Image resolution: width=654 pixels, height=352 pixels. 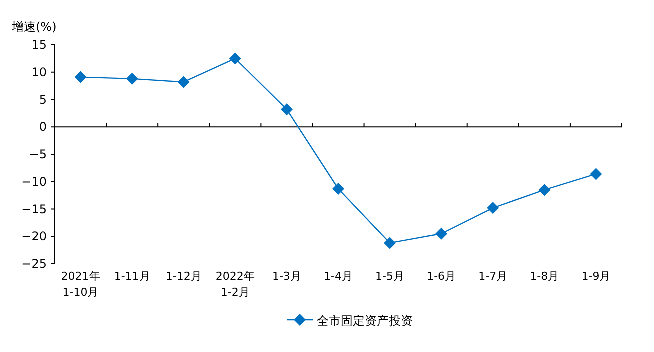 What do you see at coordinates (390, 276) in the screenshot?
I see `x-tick-label: 1-5月` at bounding box center [390, 276].